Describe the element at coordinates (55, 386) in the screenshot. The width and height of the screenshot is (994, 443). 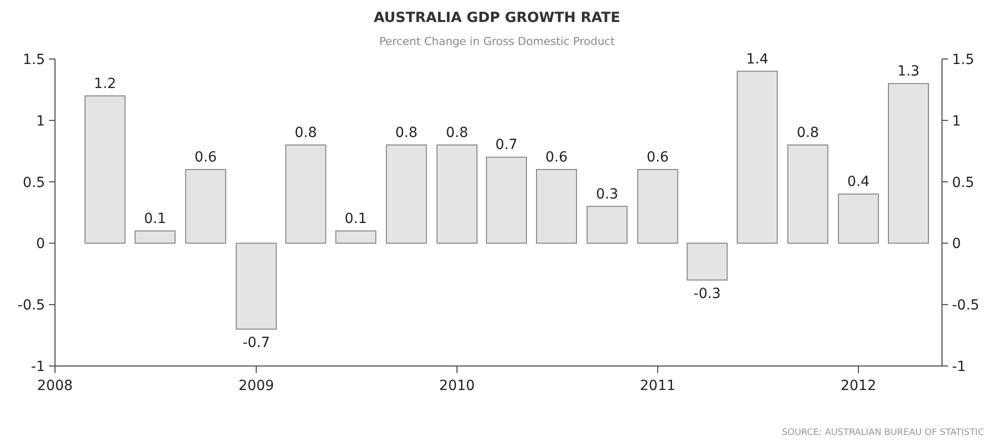
I see `x-tick-label: 2008` at that location.